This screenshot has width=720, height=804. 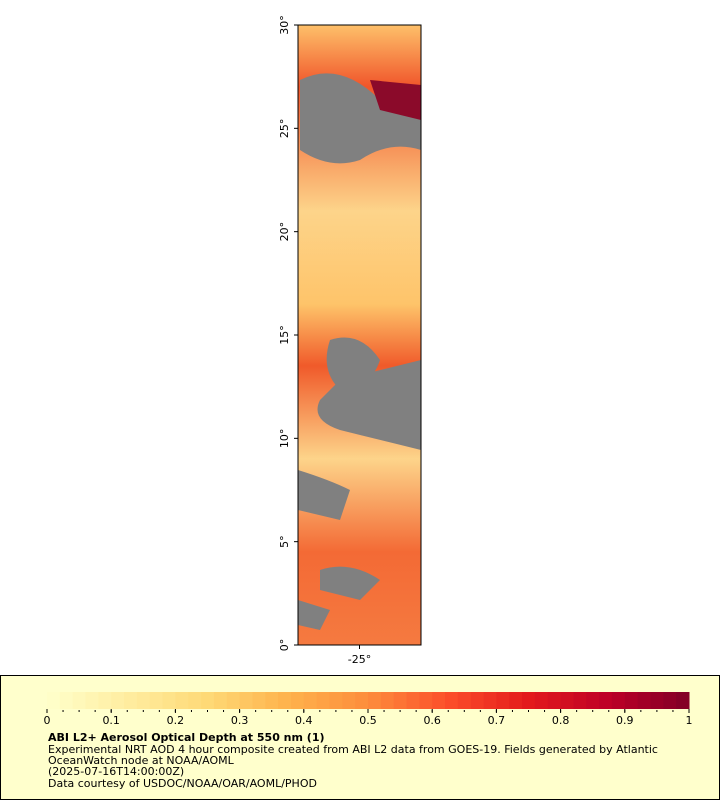 I want to click on colorbar-tick-label: 0.1, so click(x=111, y=720).